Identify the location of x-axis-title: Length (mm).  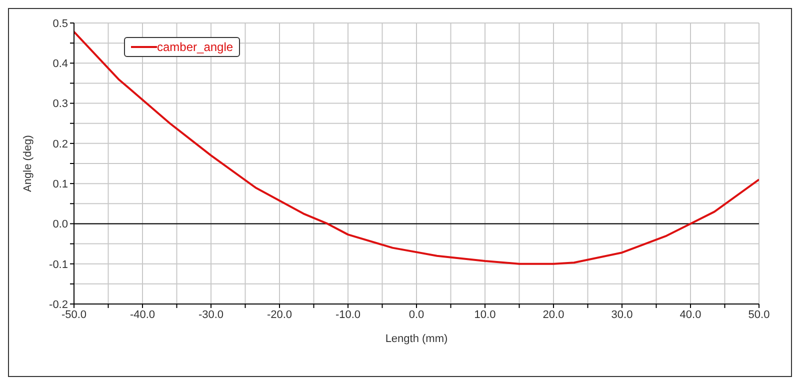
(416, 339).